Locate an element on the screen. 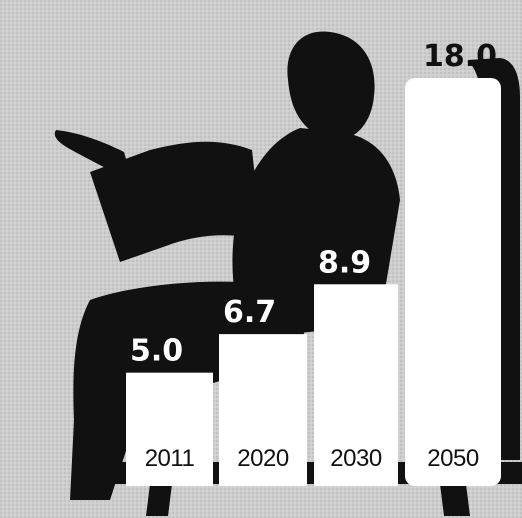  value-label-2050: 18.0 is located at coordinates (460, 56).